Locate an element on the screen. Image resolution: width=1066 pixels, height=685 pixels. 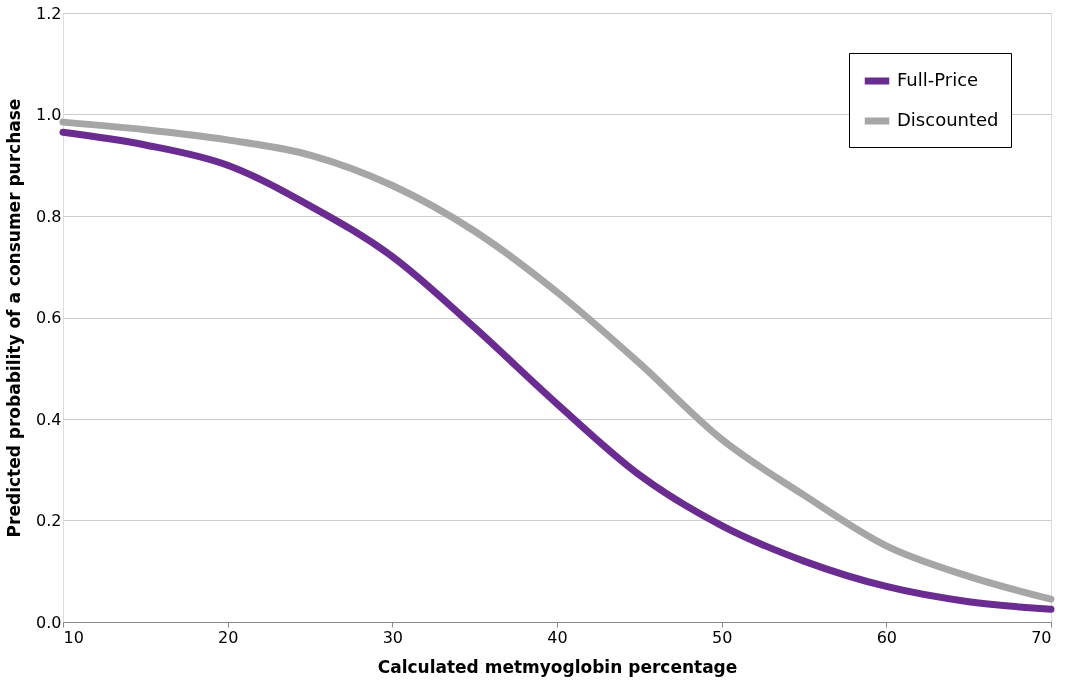
x-tick-label: 60 is located at coordinates (887, 637).